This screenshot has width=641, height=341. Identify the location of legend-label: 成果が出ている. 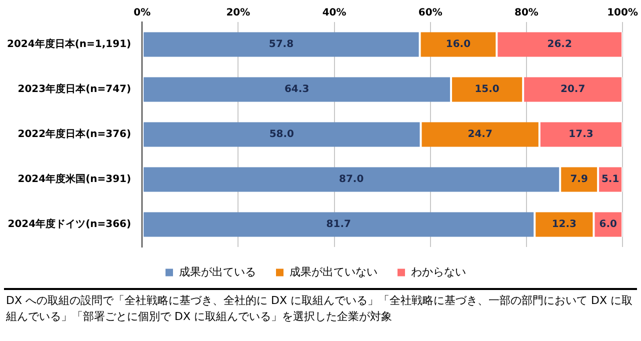
(217, 271).